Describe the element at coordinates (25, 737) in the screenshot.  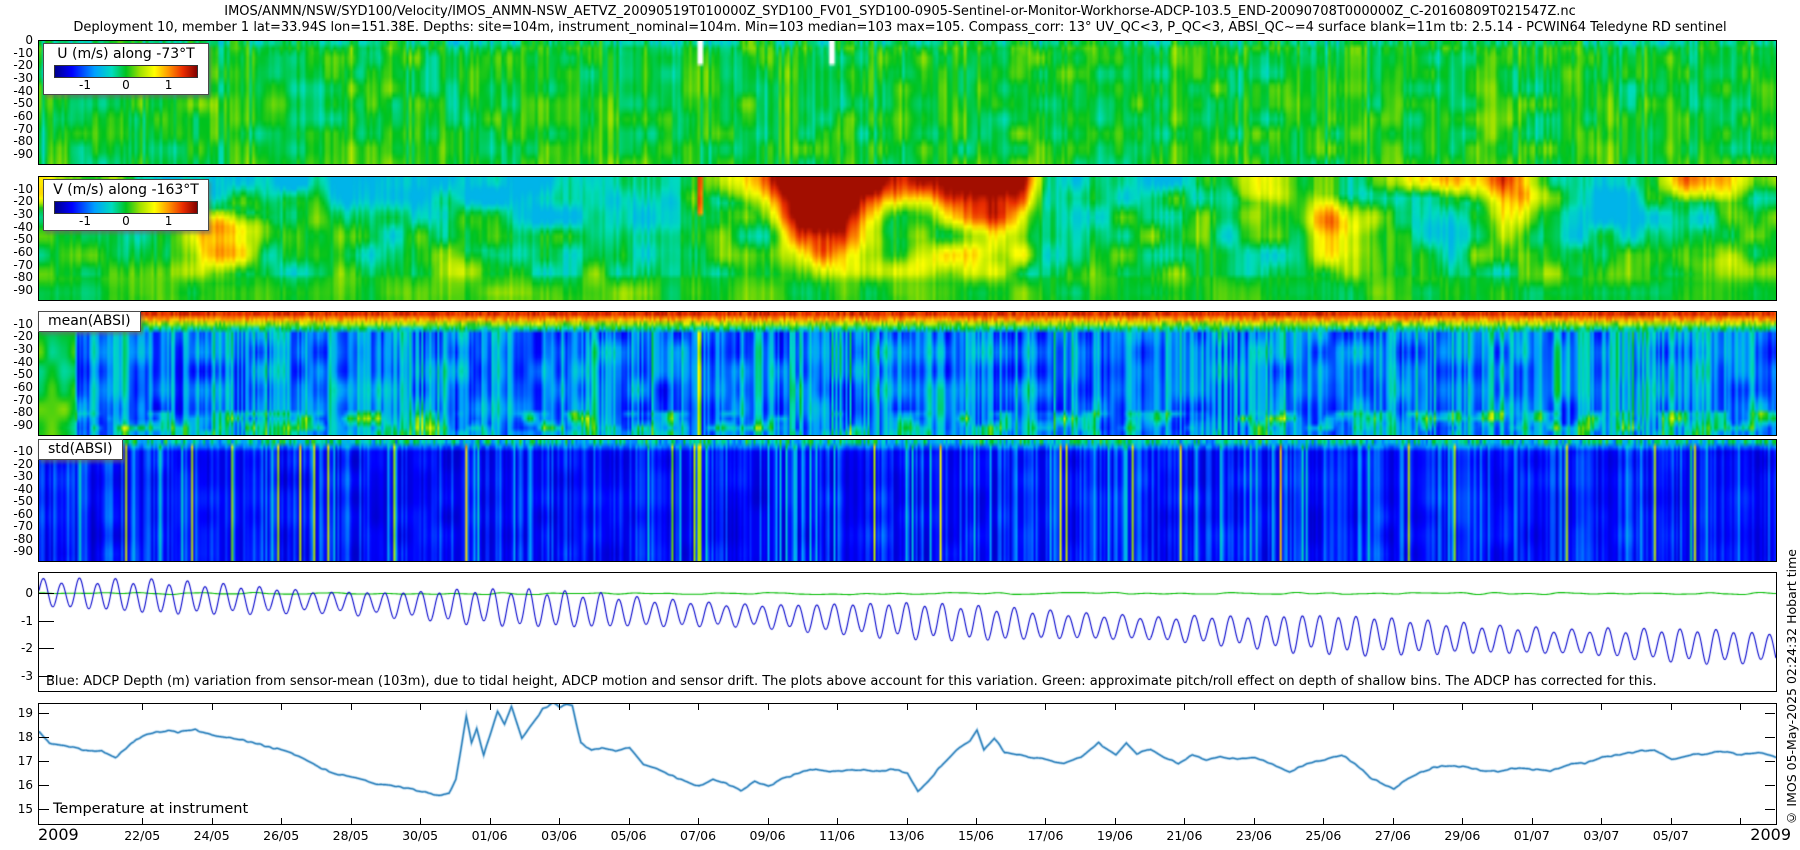
I see `y-tick-label-temperature: 18` at that location.